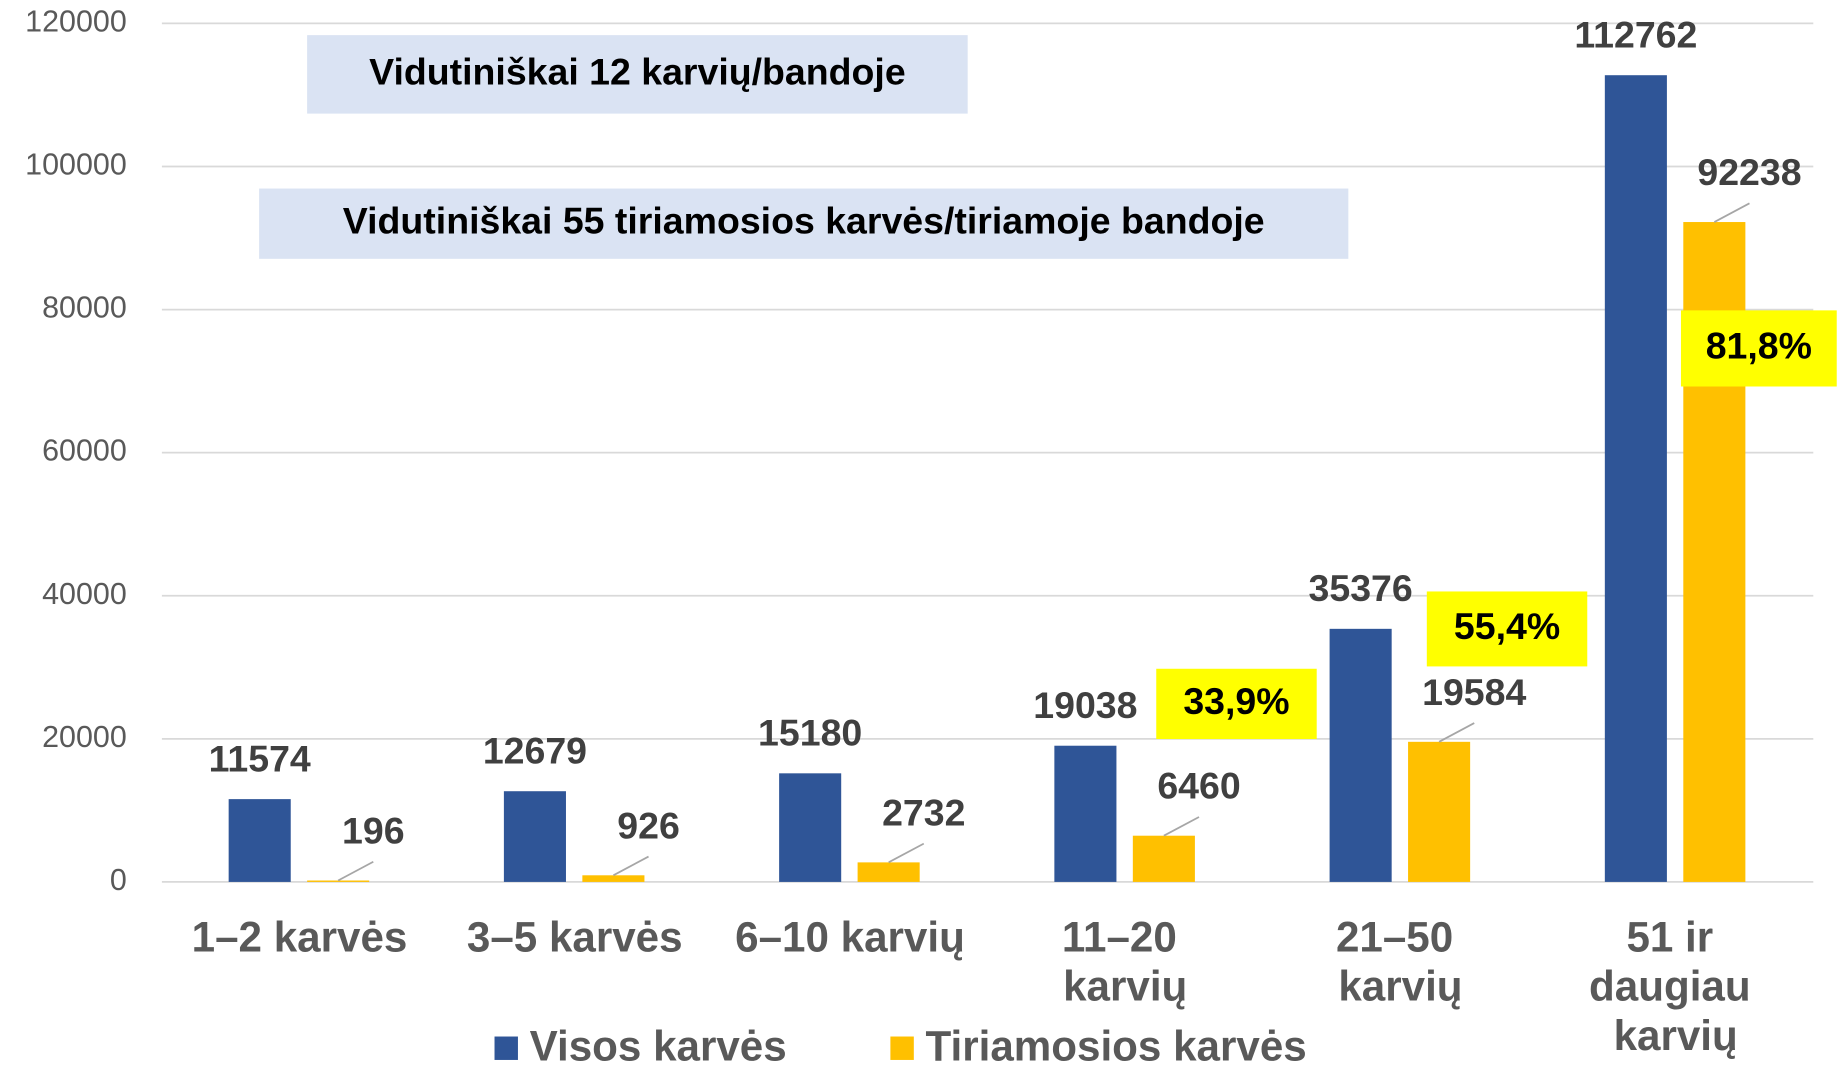 The height and width of the screenshot is (1074, 1837). What do you see at coordinates (1236, 701) in the screenshot?
I see `percent-label: 33,9%` at bounding box center [1236, 701].